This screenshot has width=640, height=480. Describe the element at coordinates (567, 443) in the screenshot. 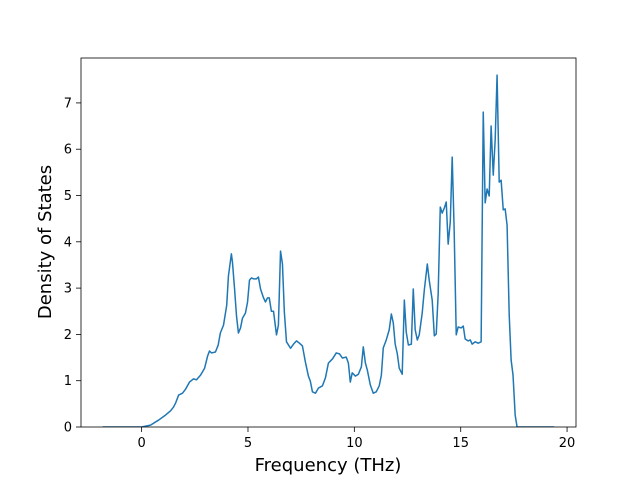

I see `x-tick-label: 20` at that location.